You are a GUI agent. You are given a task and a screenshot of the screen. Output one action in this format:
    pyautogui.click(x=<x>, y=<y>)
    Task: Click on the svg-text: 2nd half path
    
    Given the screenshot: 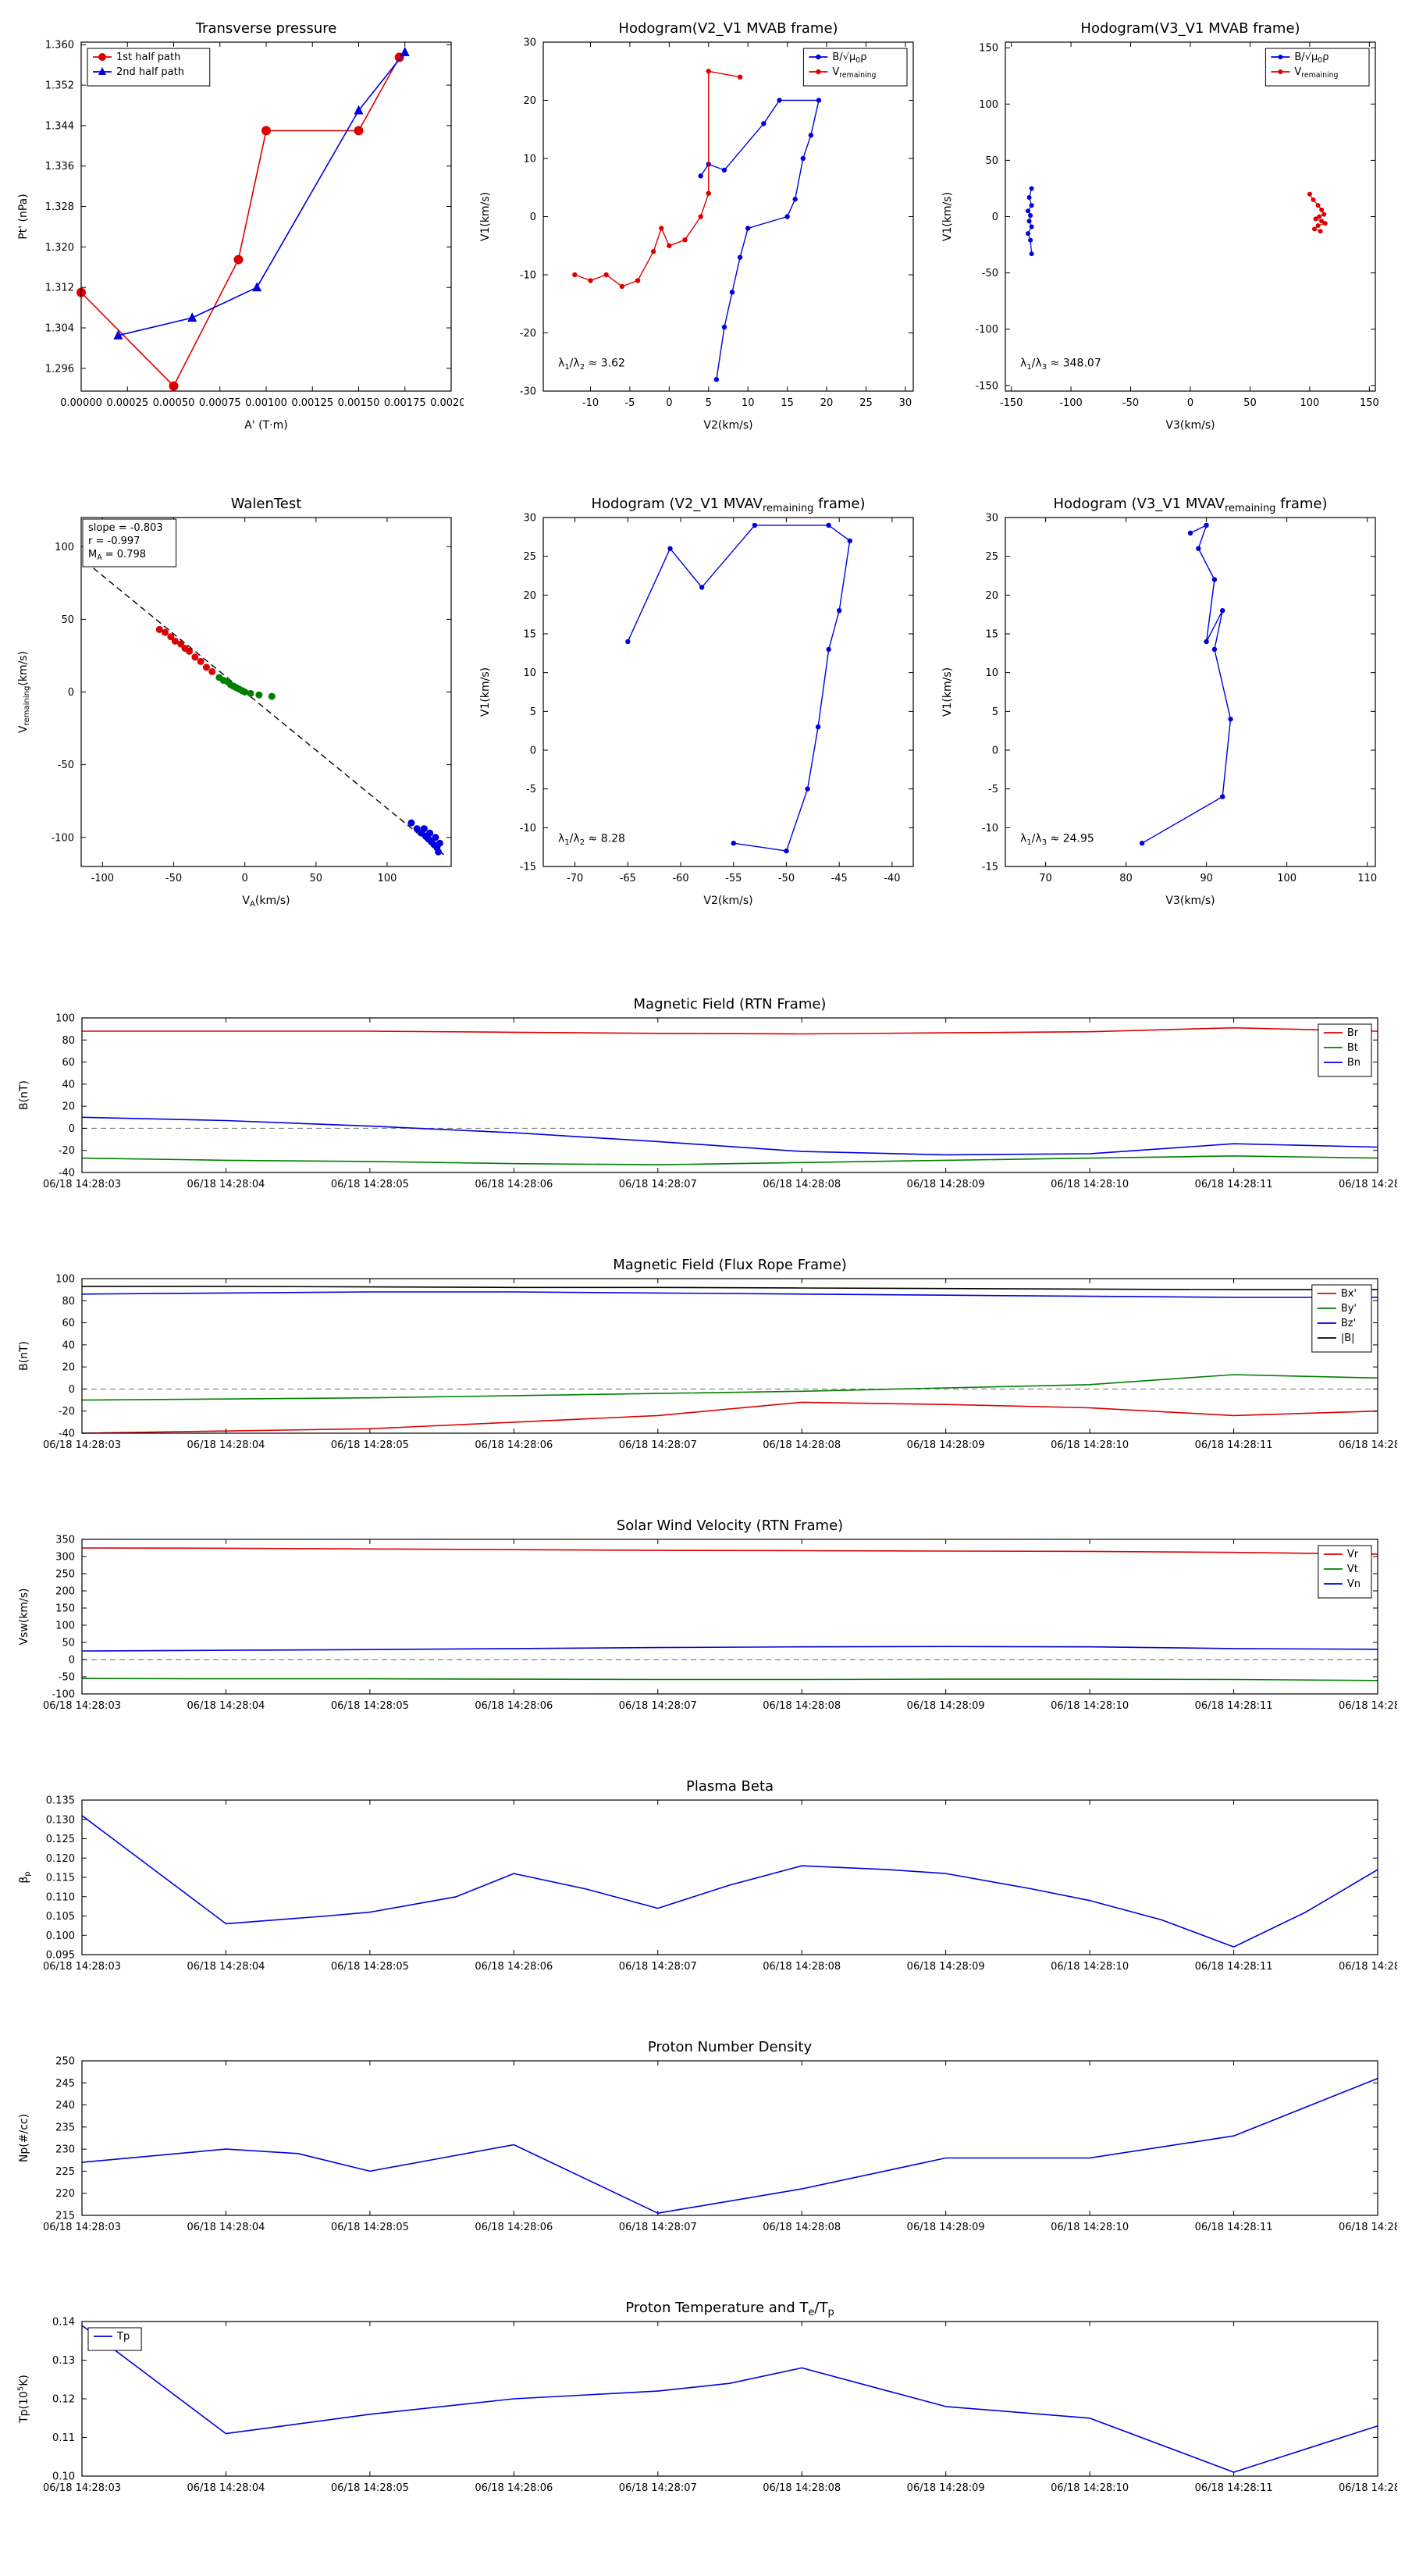 What is the action you would take?
    pyautogui.click(x=150, y=72)
    